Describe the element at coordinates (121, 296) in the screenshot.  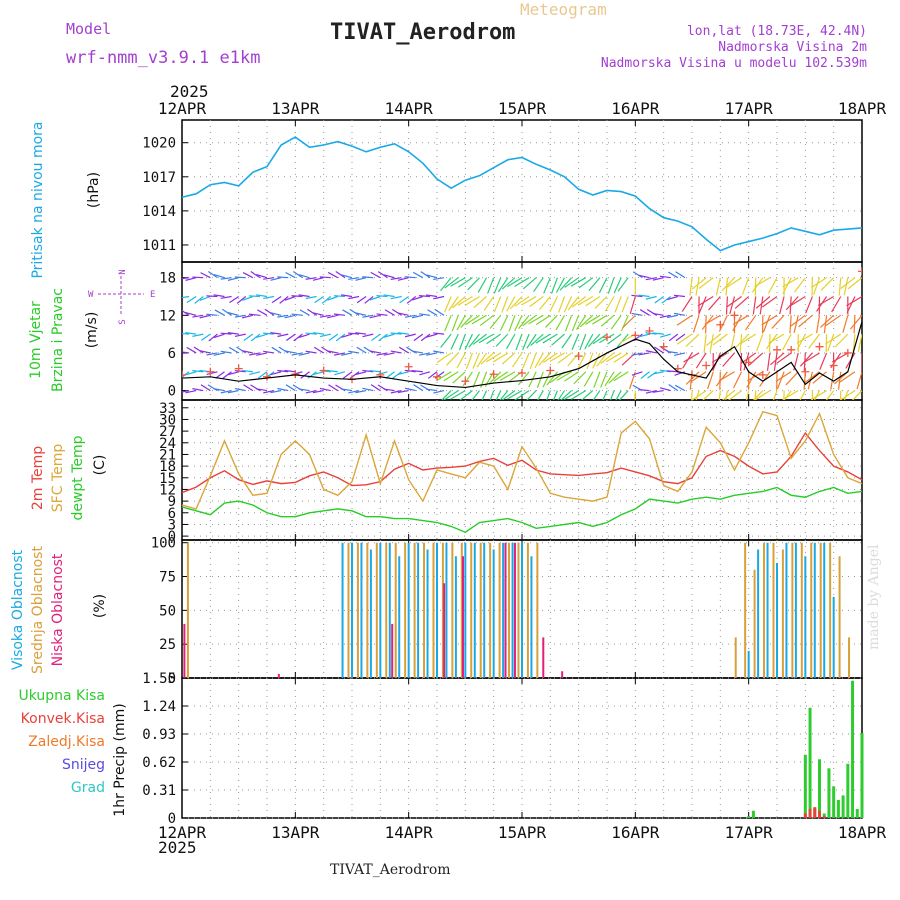
I see `compass-icon` at that location.